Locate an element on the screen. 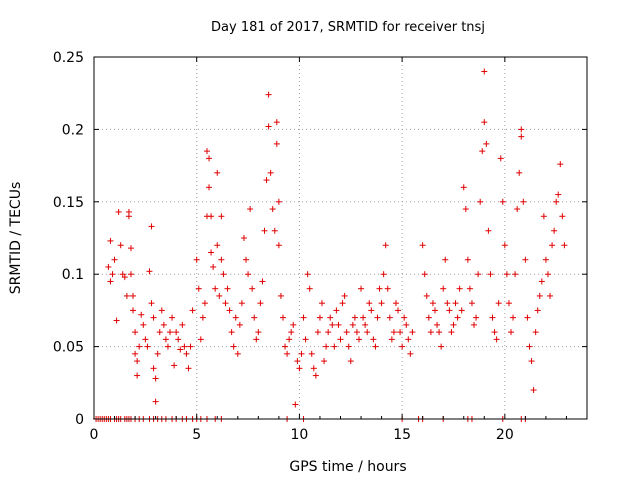  x-tick-label: 10 is located at coordinates (300, 435).